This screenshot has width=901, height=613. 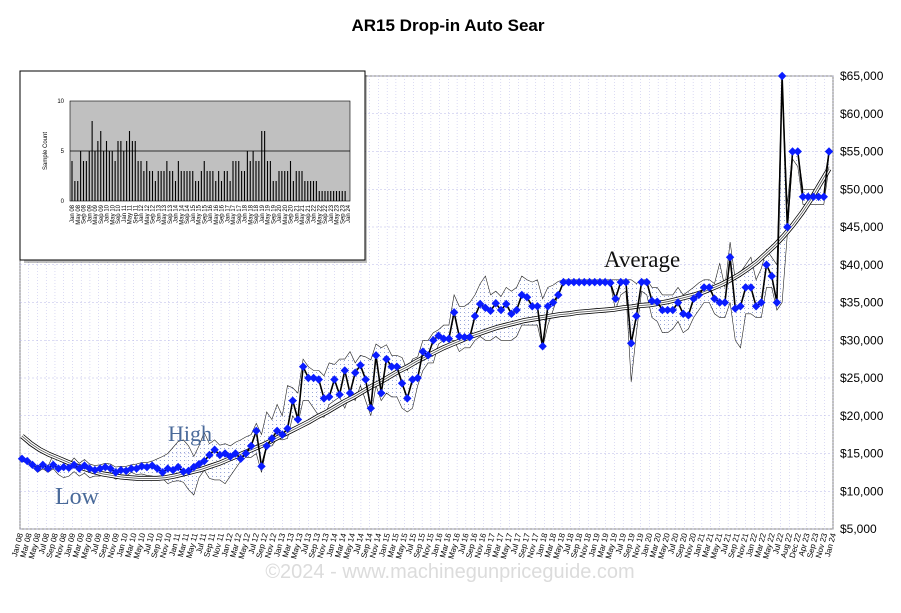 I want to click on inset-y-tick: 5, so click(x=63, y=152).